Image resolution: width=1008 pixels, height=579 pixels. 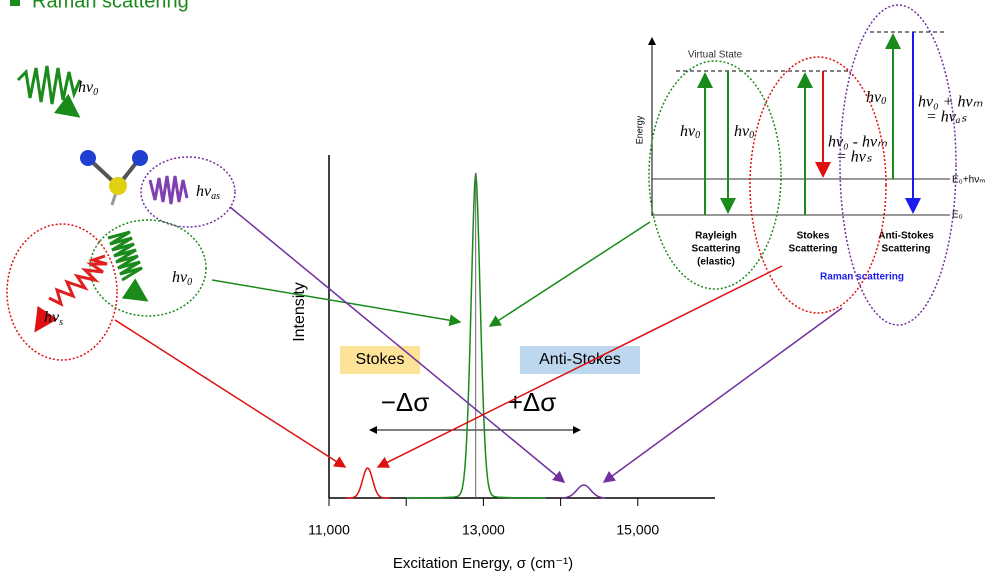 What do you see at coordinates (125, 256) in the screenshot?
I see `rayleigh-wave` at bounding box center [125, 256].